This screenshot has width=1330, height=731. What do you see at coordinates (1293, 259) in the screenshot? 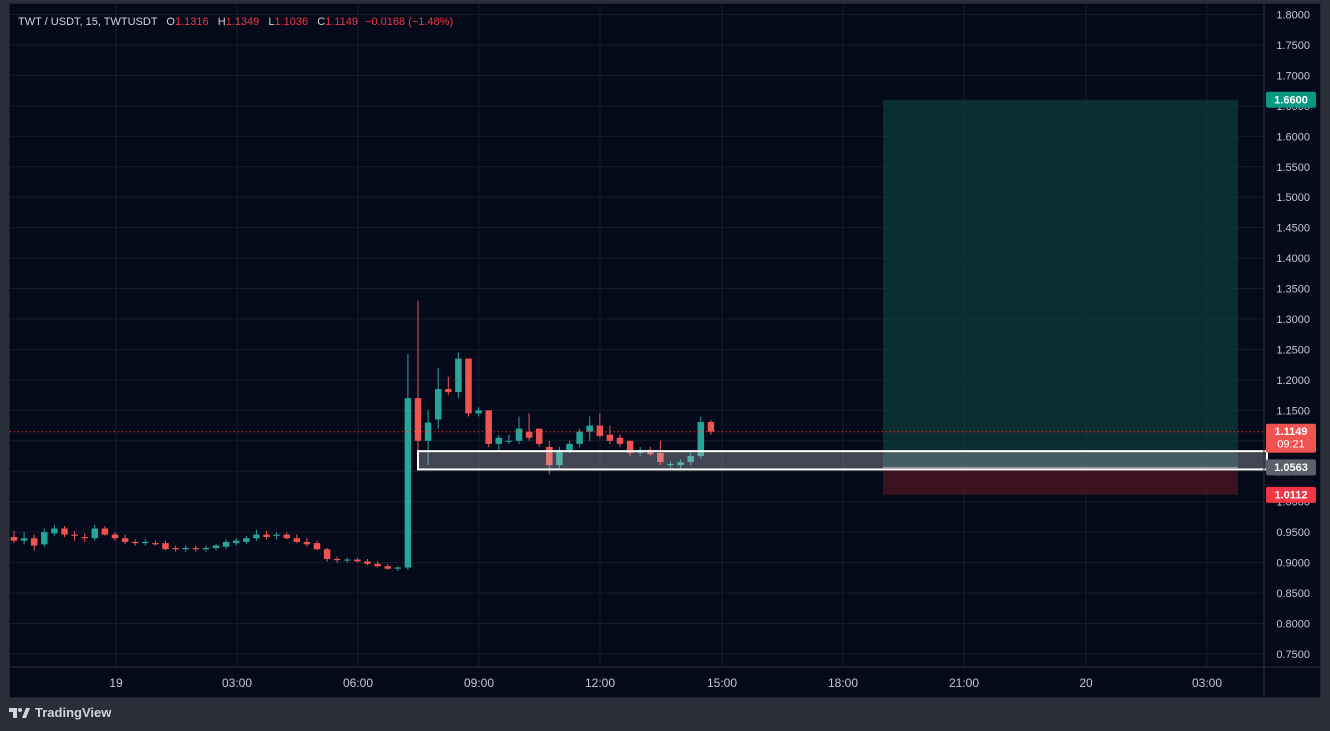
I see `price-tick-label: 1.4000` at bounding box center [1293, 259].